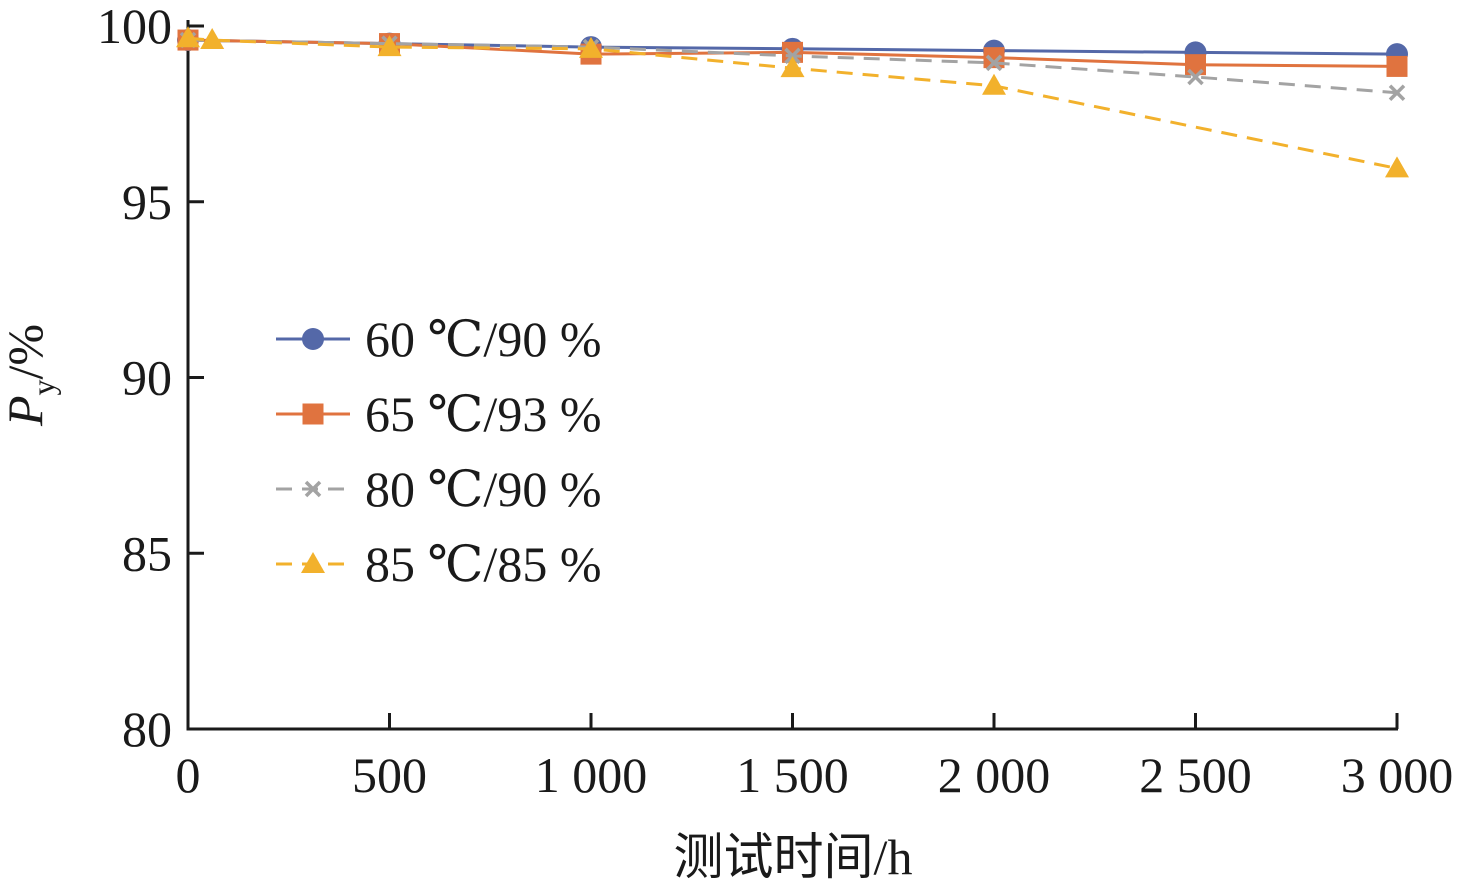  What do you see at coordinates (483, 414) in the screenshot?
I see `legend-label: 65 ℃/93 %` at bounding box center [483, 414].